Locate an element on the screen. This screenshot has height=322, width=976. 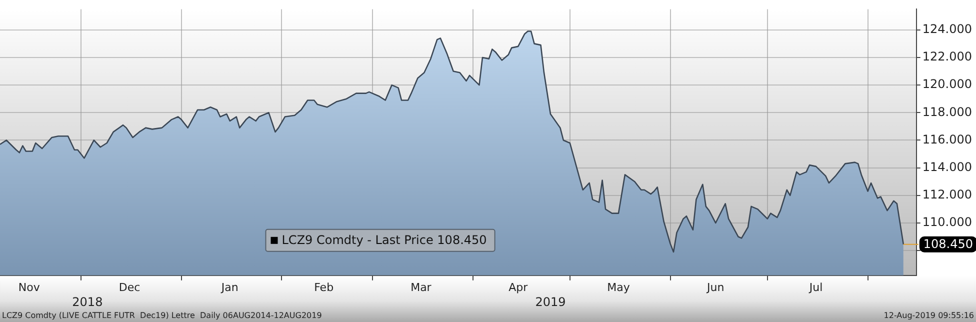
y-tick-label: 116.000 is located at coordinates (947, 139).